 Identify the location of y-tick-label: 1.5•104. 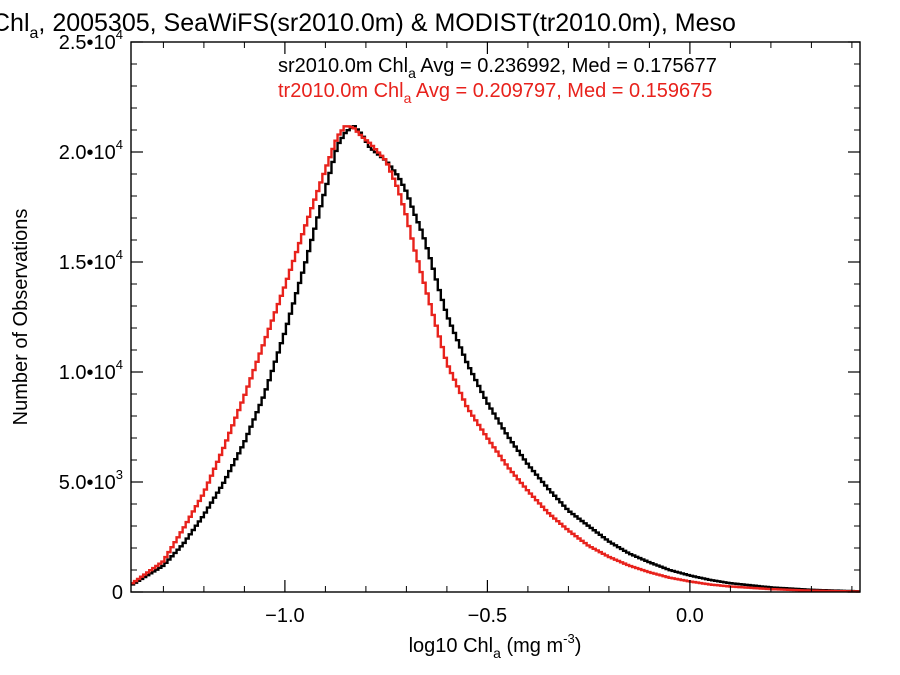
(91, 260).